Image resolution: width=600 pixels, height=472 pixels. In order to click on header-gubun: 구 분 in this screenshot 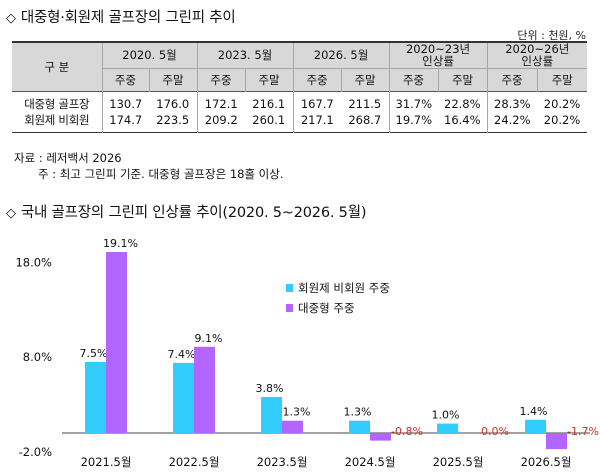, I will do `click(57, 66)`.